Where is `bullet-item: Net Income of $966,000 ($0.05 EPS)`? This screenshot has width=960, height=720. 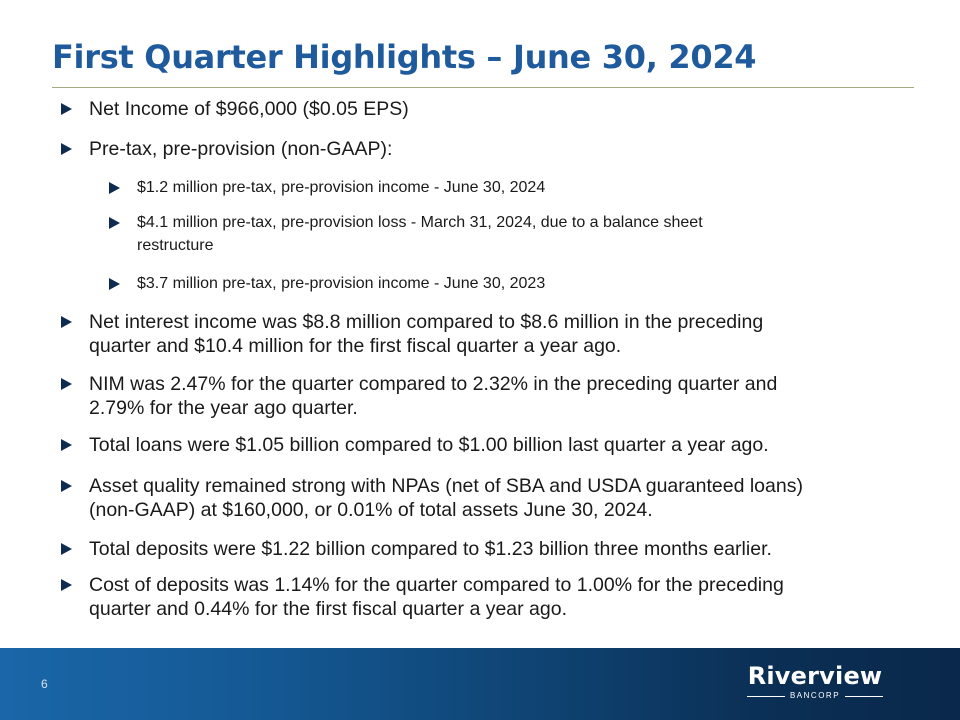 bullet-item: Net Income of $966,000 ($0.05 EPS) is located at coordinates (249, 109).